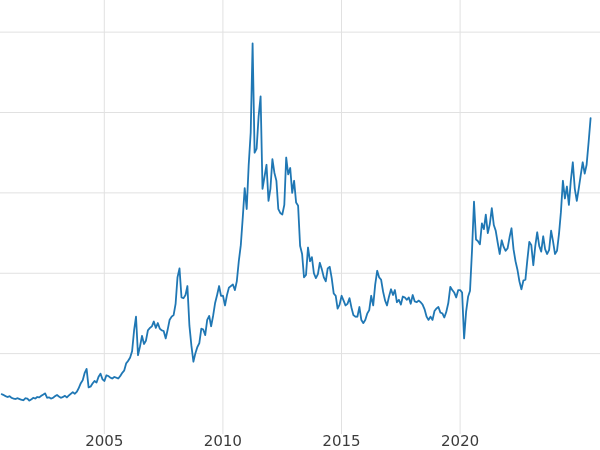 The image size is (600, 450). What do you see at coordinates (282, 441) in the screenshot?
I see `x-axis-tick-labels: 2005 2010 2015 2020` at bounding box center [282, 441].